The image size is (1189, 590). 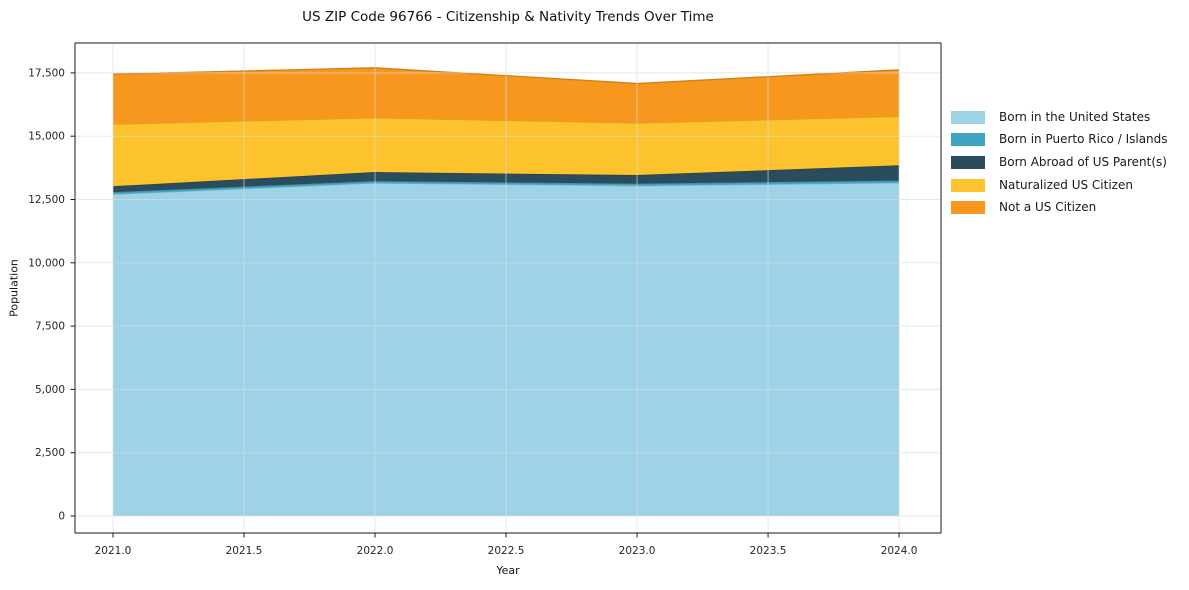 I want to click on svg-text: 5,000, so click(x=50, y=390).